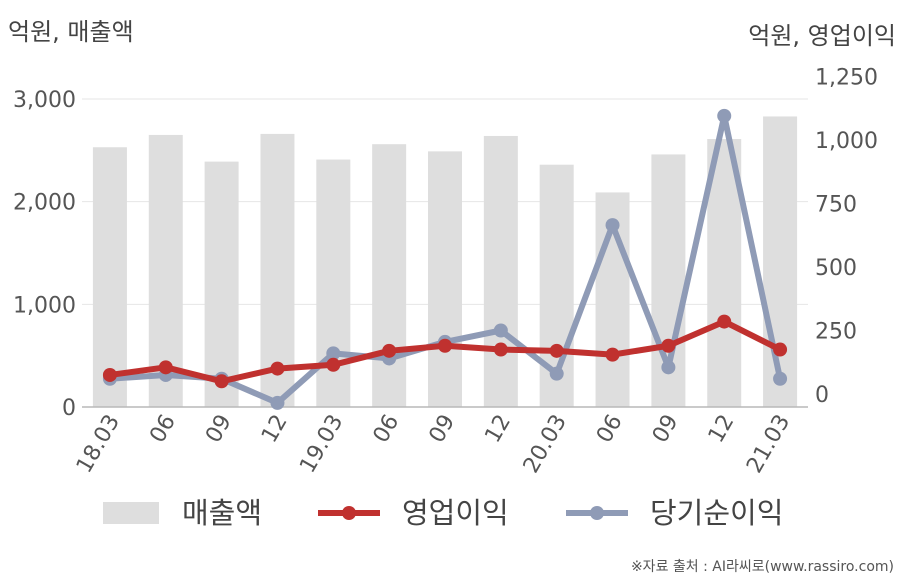 Image resolution: width=908 pixels, height=580 pixels. What do you see at coordinates (836, 268) in the screenshot?
I see `right-tick-label: 500` at bounding box center [836, 268].